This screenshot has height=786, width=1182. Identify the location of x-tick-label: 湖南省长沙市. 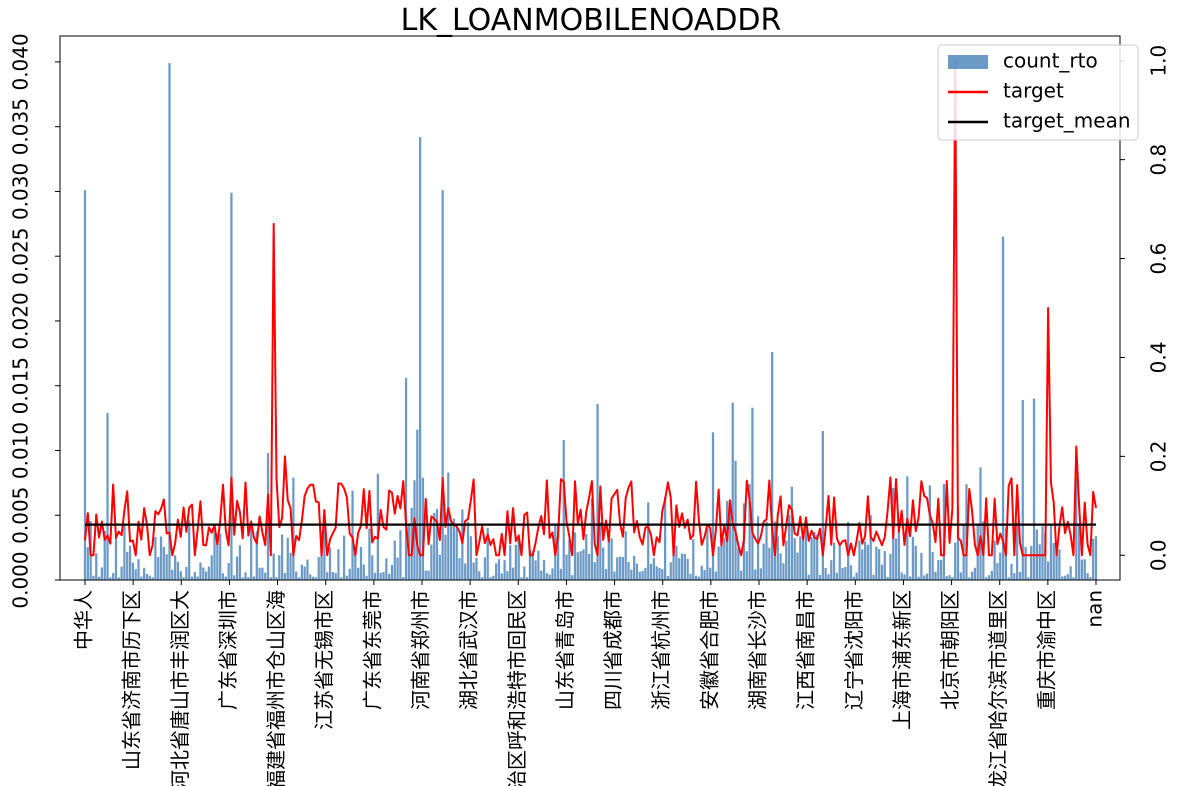
(758, 650).